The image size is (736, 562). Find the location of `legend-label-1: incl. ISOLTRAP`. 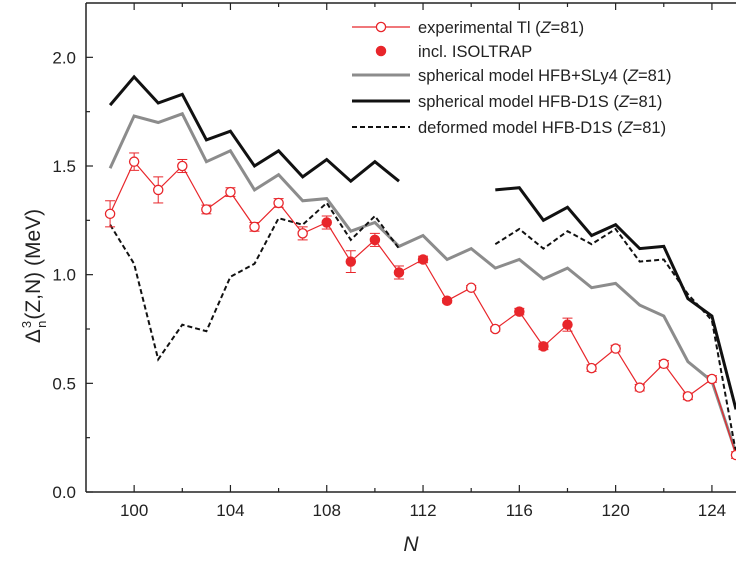

legend-label-1: incl. ISOLTRAP is located at coordinates (475, 52).